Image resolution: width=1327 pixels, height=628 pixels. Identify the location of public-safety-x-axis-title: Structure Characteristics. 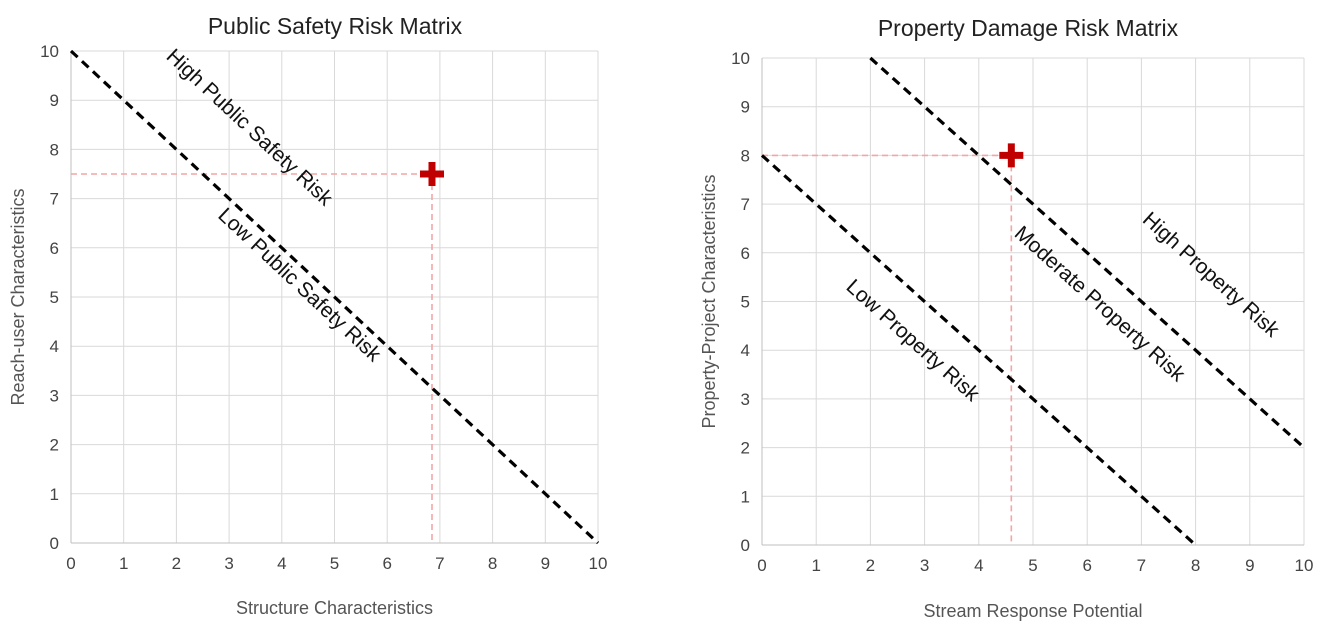
(334, 608).